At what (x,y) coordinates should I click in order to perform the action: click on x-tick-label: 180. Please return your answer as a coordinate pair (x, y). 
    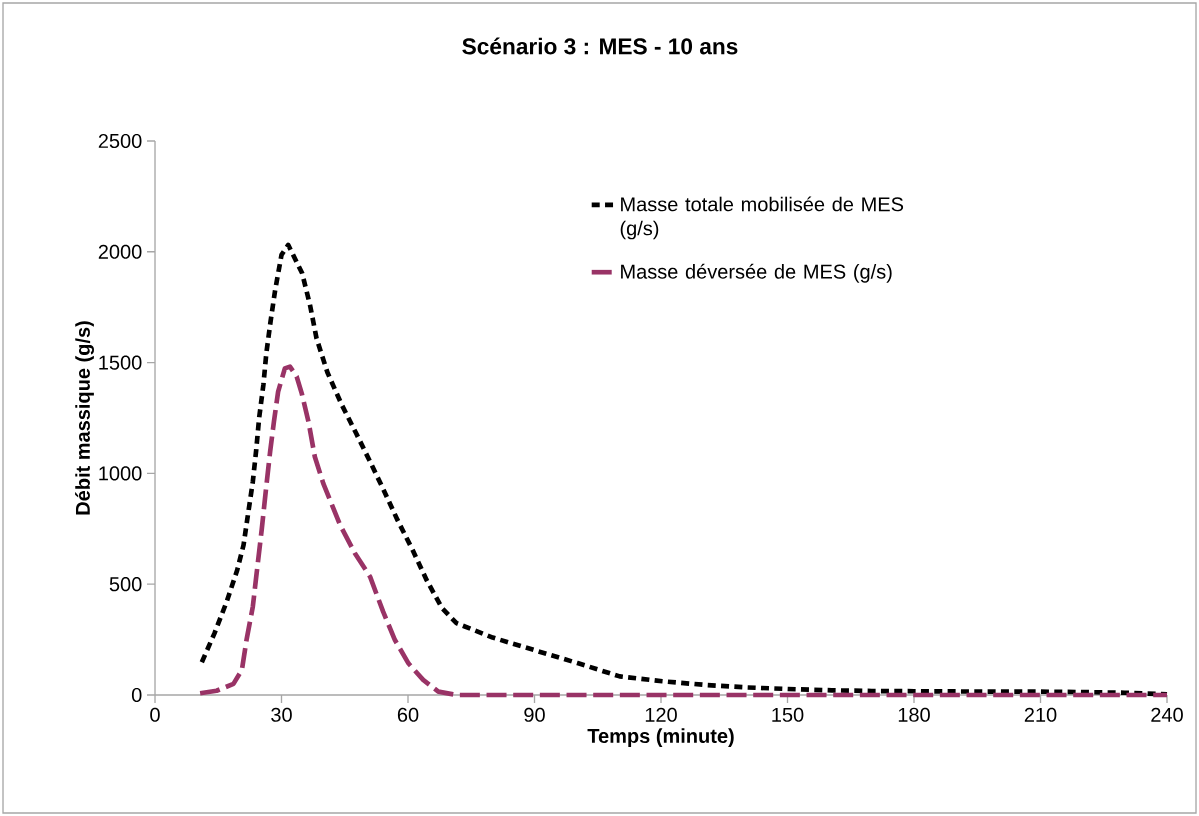
    Looking at the image, I should click on (914, 714).